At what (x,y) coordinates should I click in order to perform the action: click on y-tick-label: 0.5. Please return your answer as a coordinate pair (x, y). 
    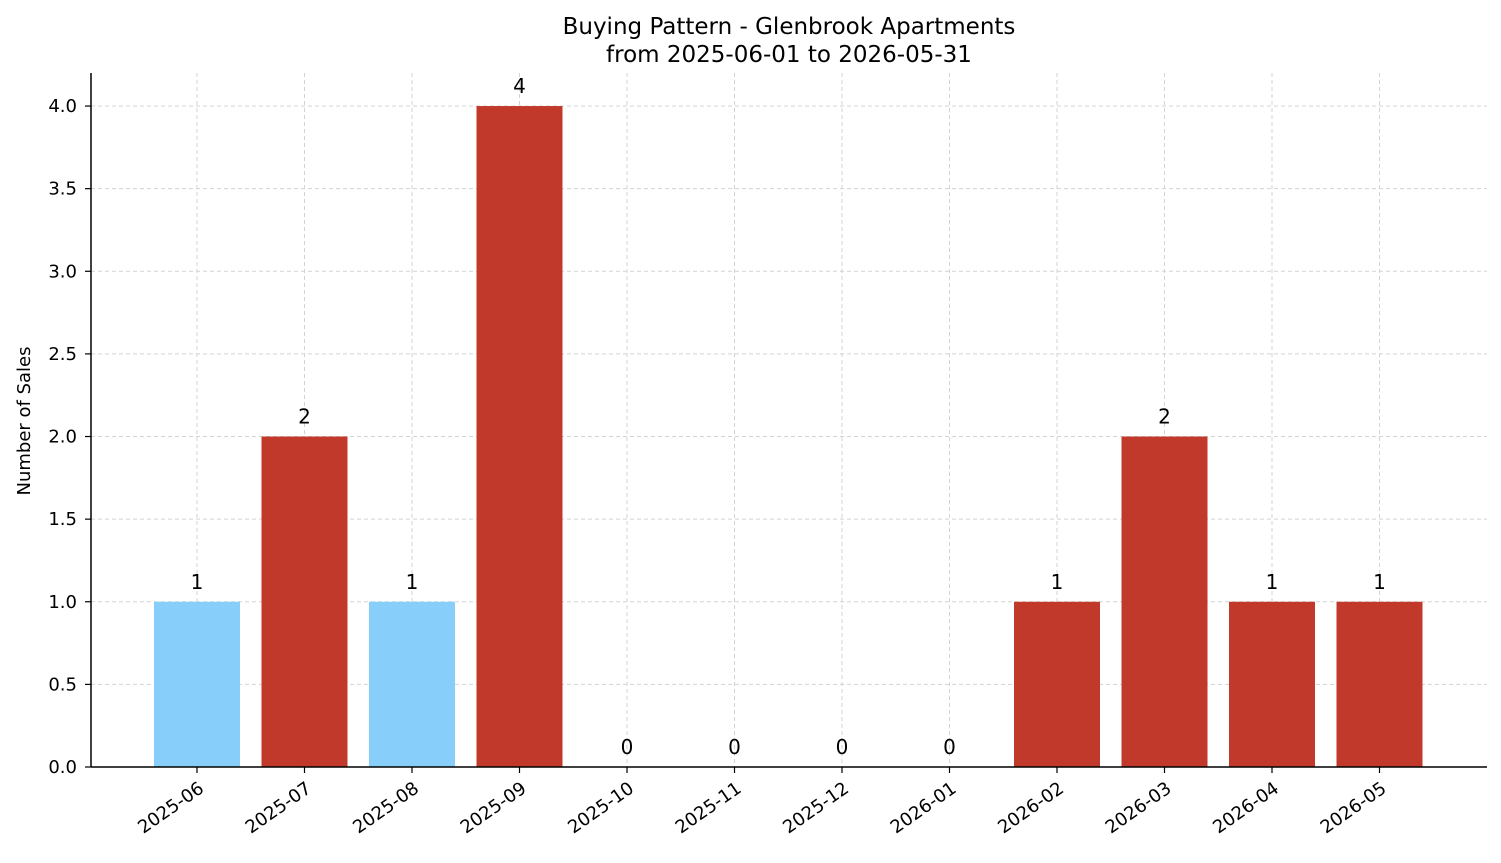
    Looking at the image, I should click on (62, 684).